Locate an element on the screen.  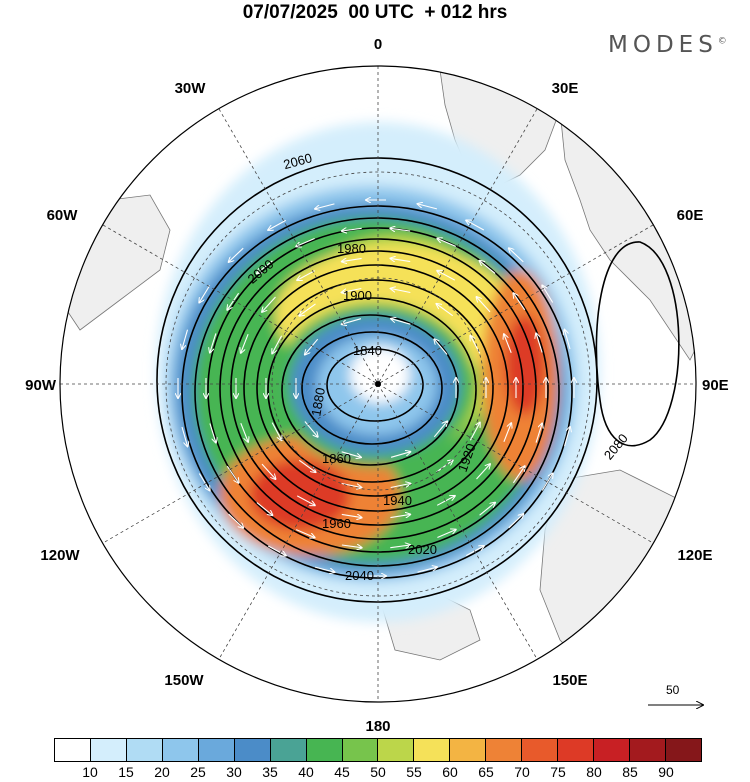
contour-1900 is located at coordinates (372, 390).